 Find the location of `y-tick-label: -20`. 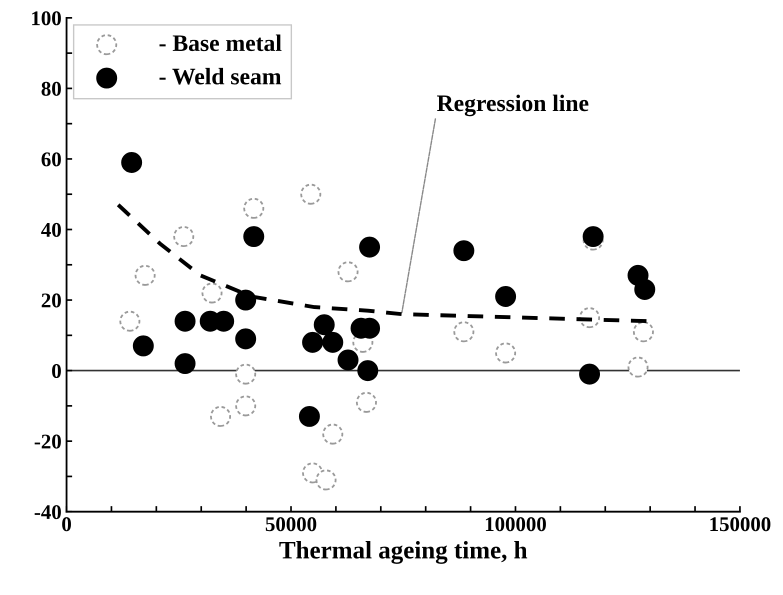

y-tick-label: -20 is located at coordinates (47, 441).